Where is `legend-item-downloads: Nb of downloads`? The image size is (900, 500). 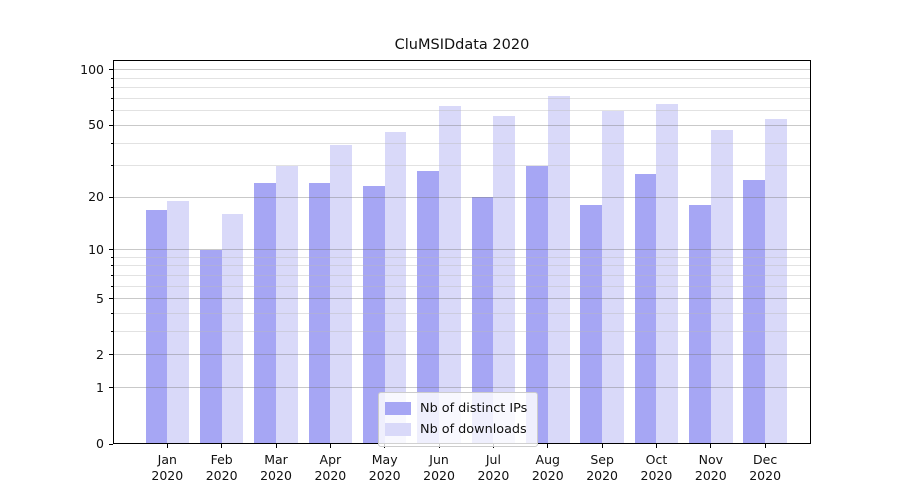
legend-item-downloads: Nb of downloads is located at coordinates (456, 429).